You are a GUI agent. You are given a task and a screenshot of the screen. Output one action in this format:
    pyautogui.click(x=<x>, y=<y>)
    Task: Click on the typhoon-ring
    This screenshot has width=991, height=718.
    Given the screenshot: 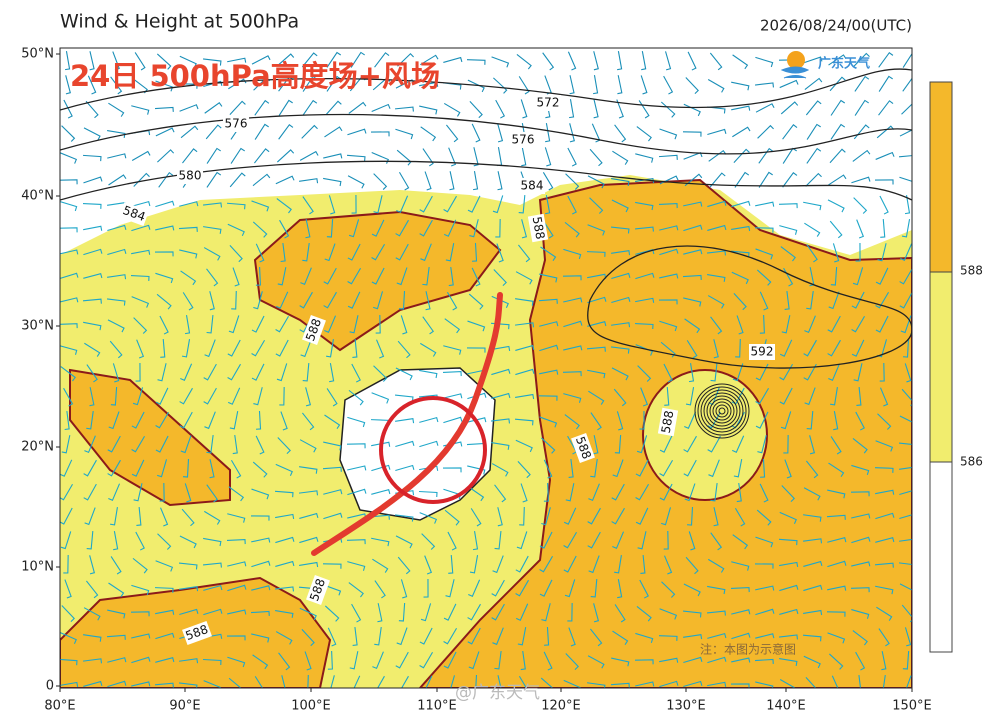 What is the action you would take?
    pyautogui.click(x=722, y=411)
    